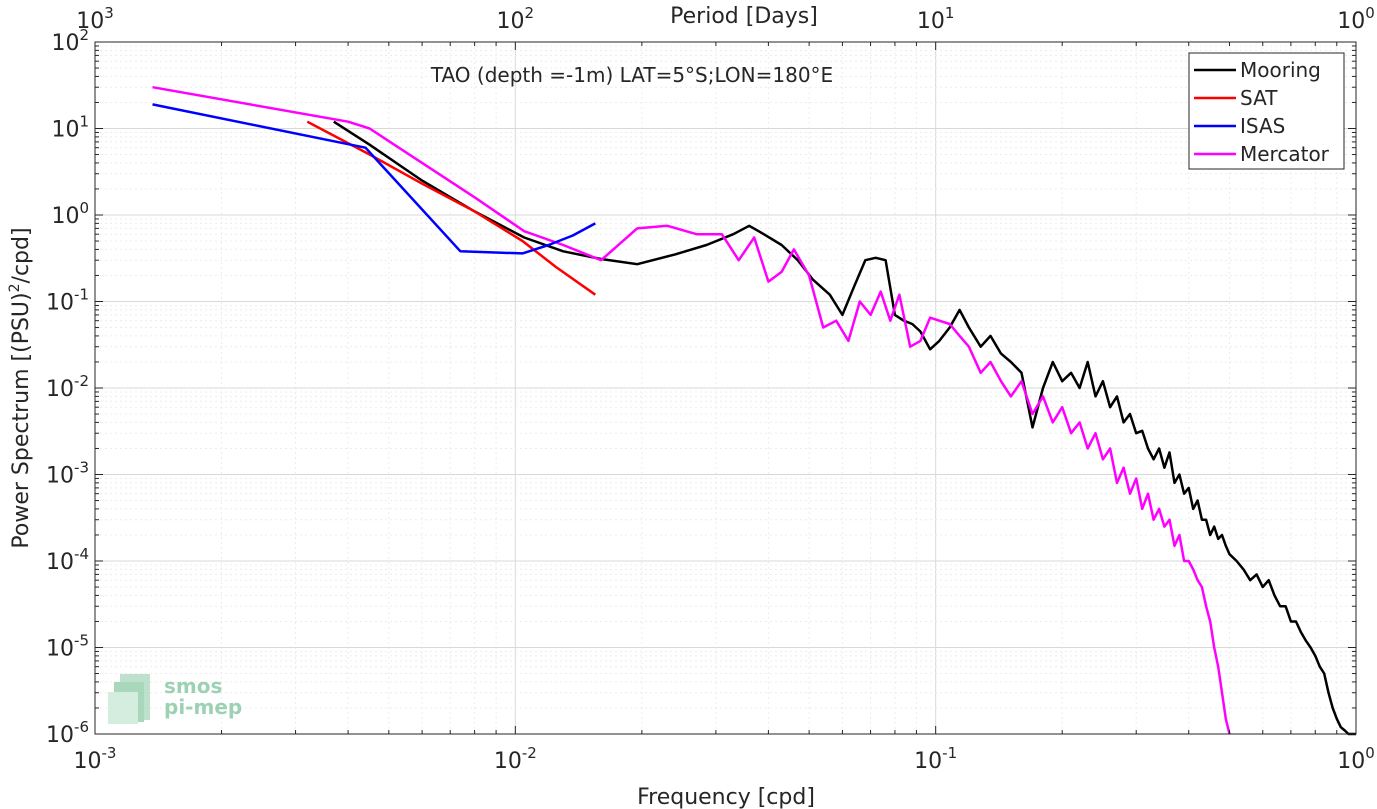  I want to click on series-line-sat, so click(451, 208).